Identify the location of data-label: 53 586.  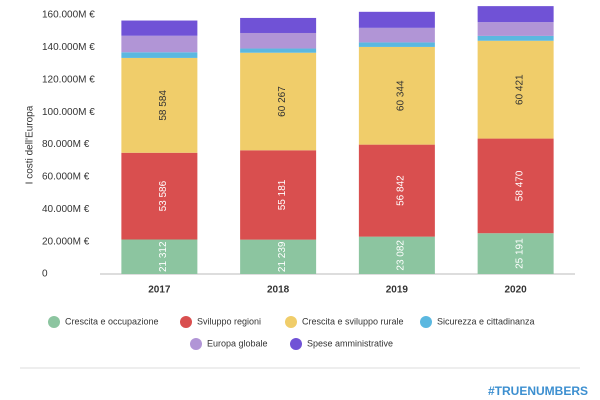
(163, 195).